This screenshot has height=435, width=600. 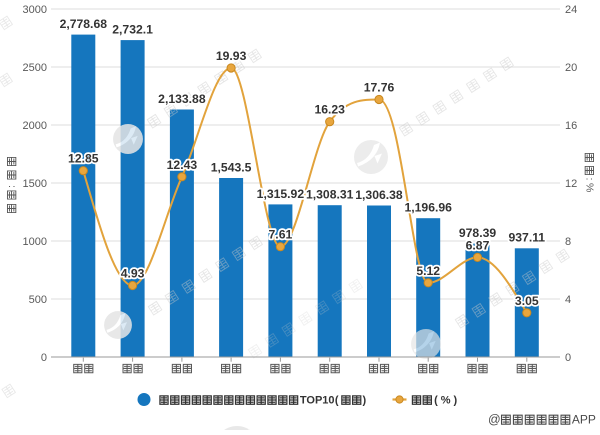 What do you see at coordinates (571, 126) in the screenshot?
I see `svg-text: 16` at bounding box center [571, 126].